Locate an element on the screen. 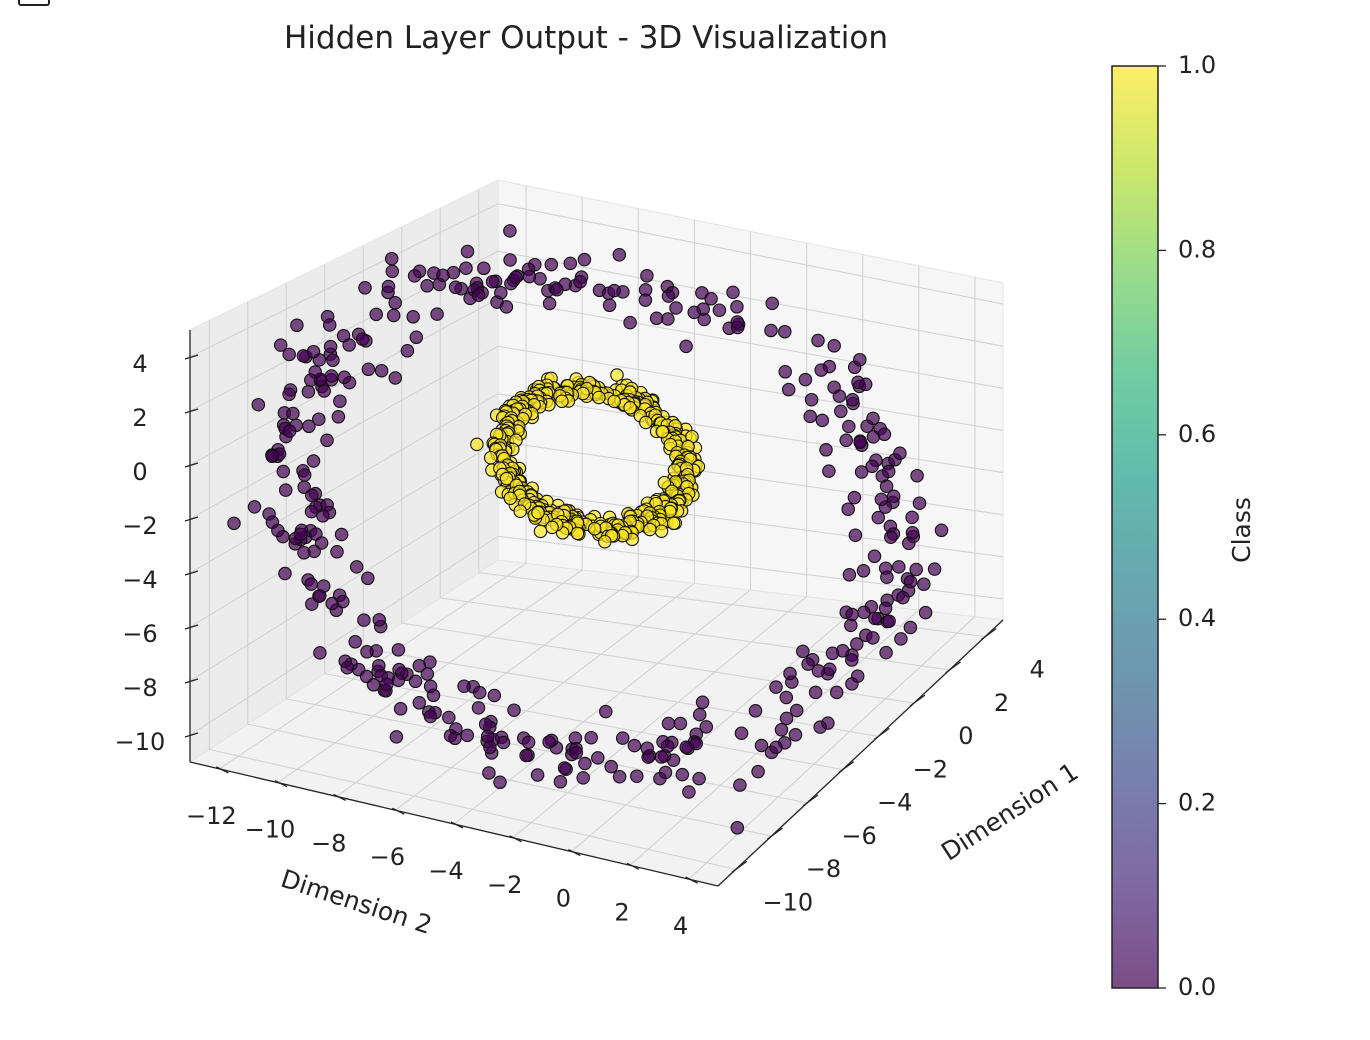 This screenshot has height=1040, width=1370. tick-label-x: −4 is located at coordinates (894, 803).